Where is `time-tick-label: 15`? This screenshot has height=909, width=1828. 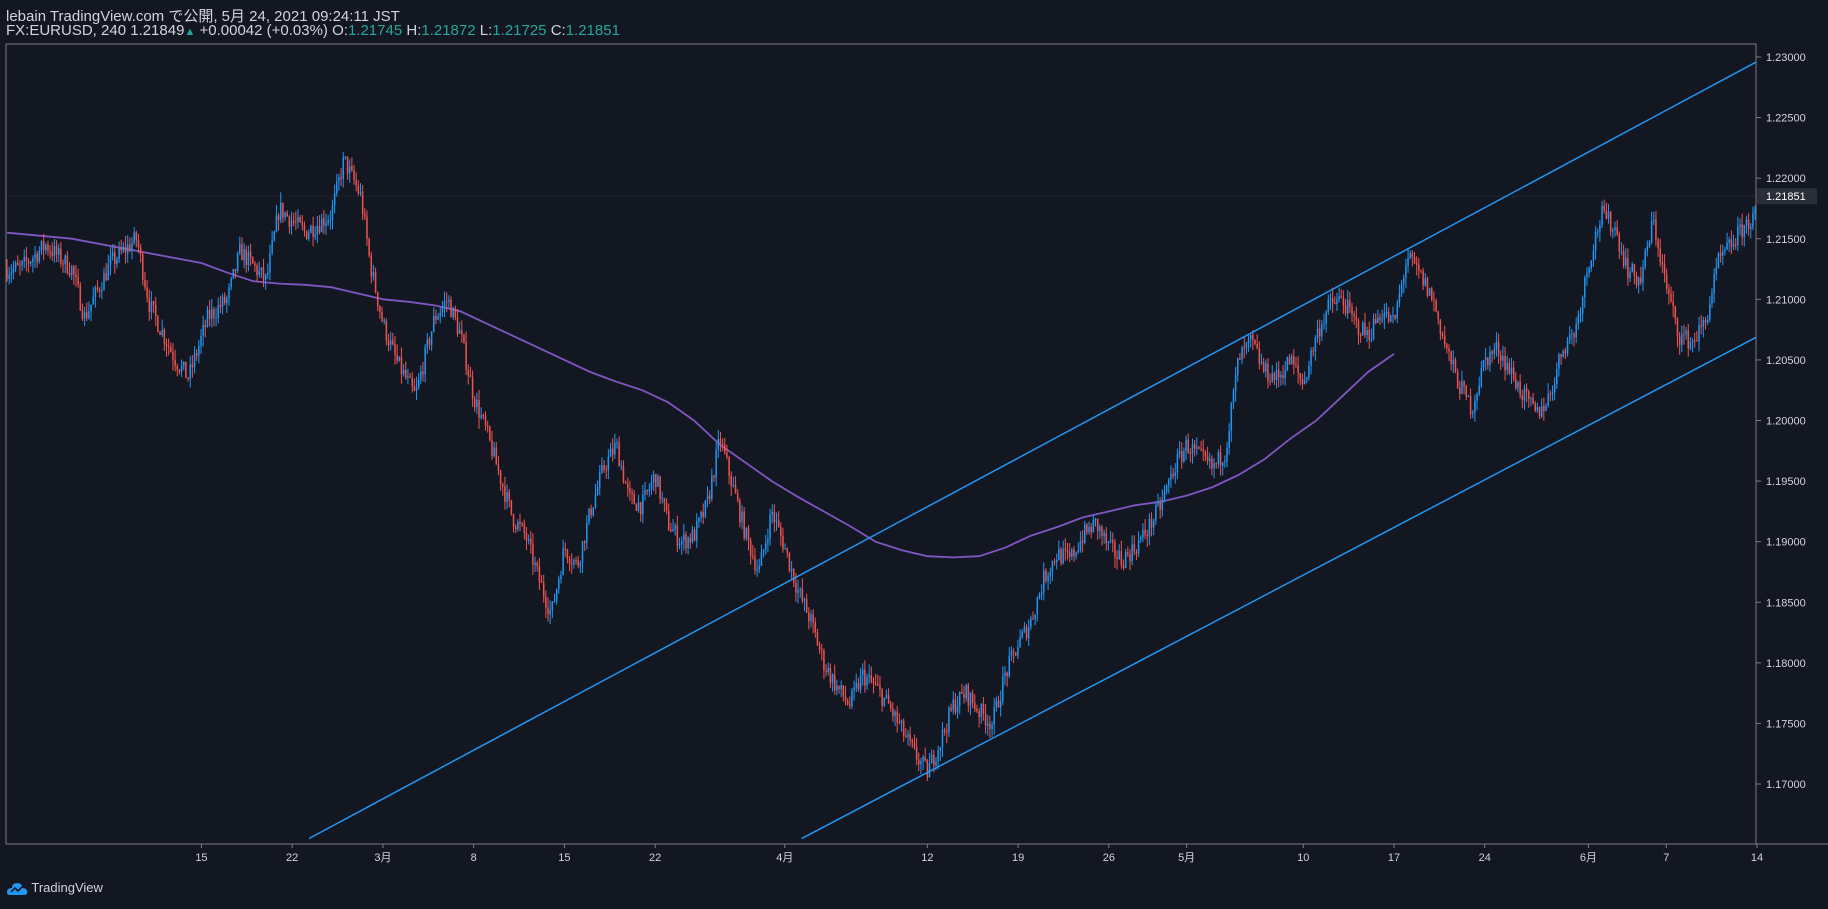 time-tick-label: 15 is located at coordinates (564, 858).